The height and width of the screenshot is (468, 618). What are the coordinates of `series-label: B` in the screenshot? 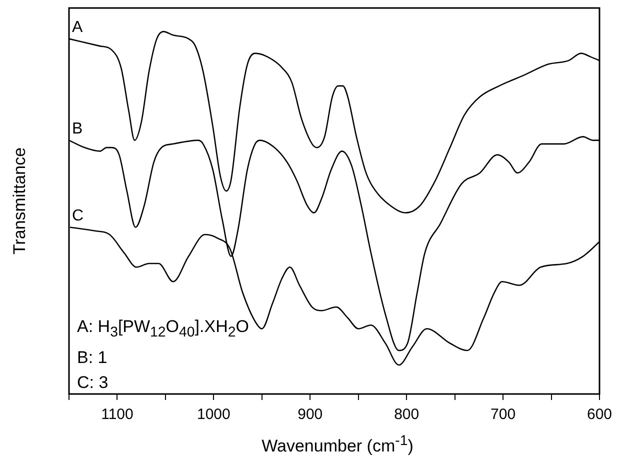 It's located at (77, 129).